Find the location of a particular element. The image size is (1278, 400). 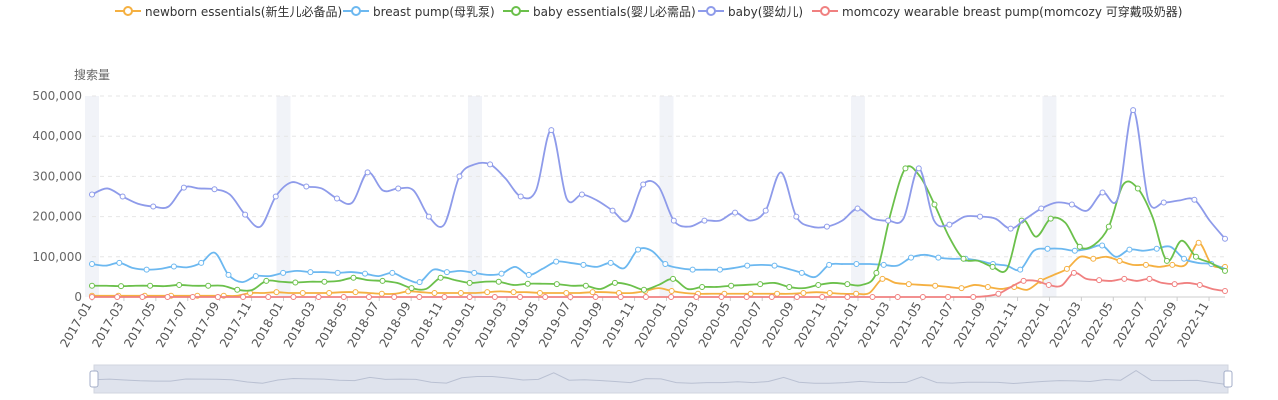

legend-label: baby essentials(婴儿必需品) is located at coordinates (614, 11).